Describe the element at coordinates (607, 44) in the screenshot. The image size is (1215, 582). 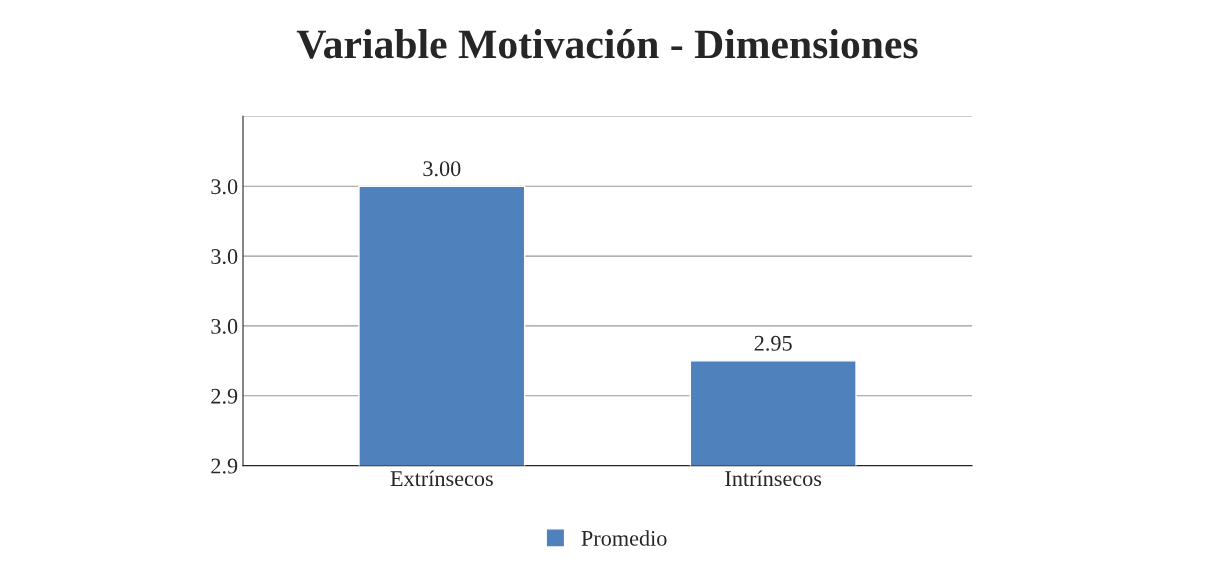
I see `chart-title: Variable Motivación - Dimensiones` at that location.